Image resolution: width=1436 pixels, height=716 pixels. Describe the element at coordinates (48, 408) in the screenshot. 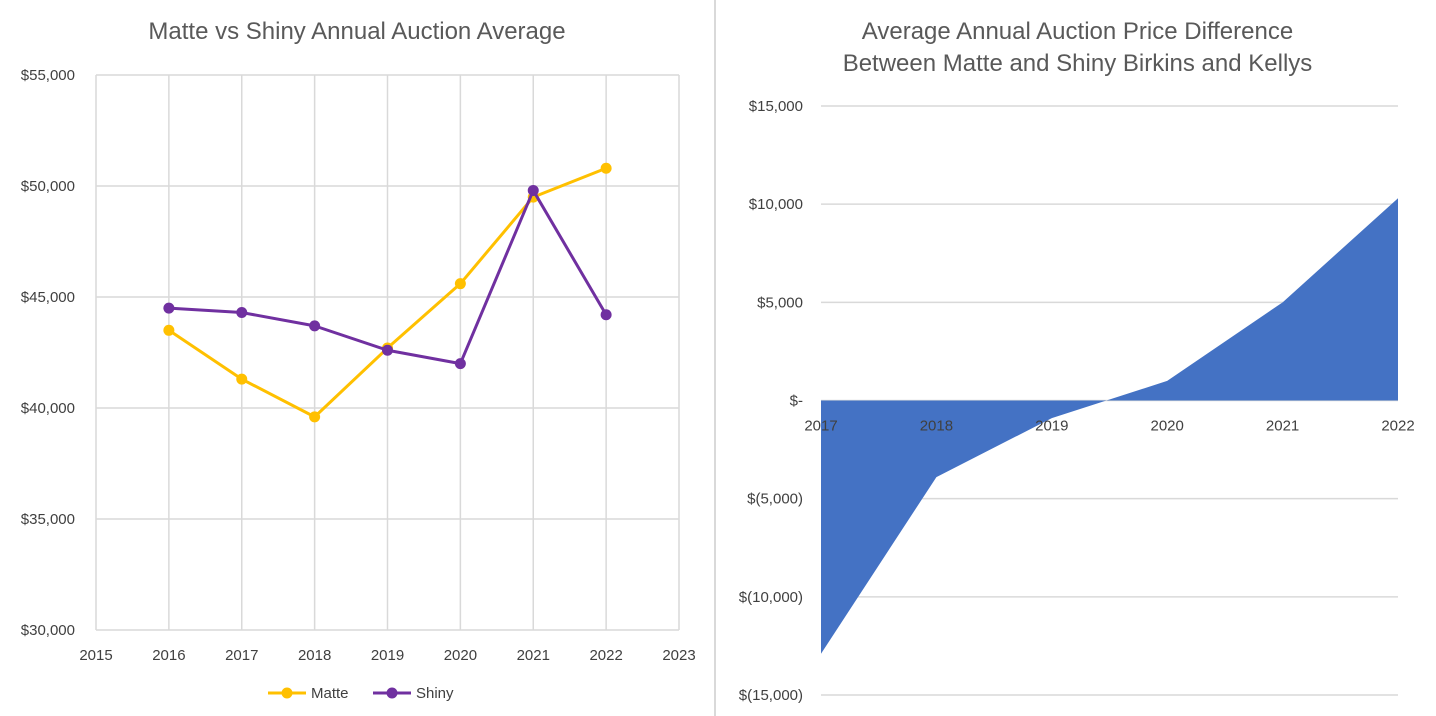

I see `left-y-tick-label: $40,000` at that location.